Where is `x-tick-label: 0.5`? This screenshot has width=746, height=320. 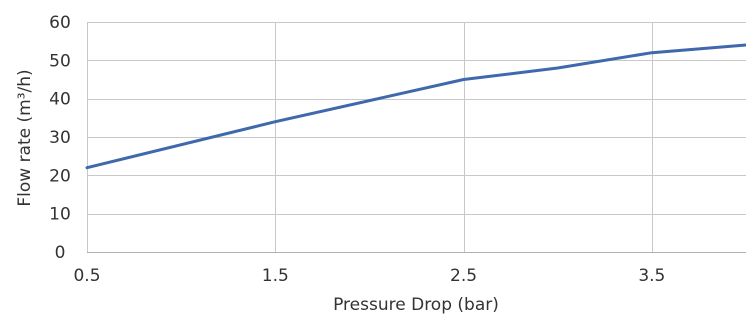
x-tick-label: 0.5 is located at coordinates (86, 276).